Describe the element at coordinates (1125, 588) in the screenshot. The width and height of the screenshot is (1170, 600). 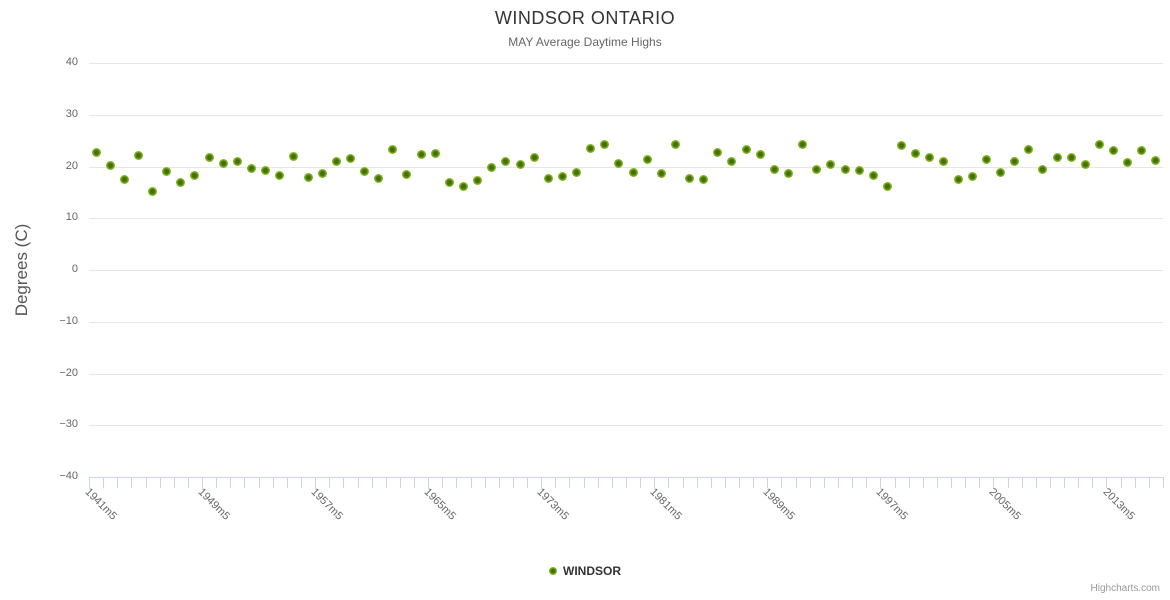
I see `highcharts-credits-link: Highcharts.com` at that location.